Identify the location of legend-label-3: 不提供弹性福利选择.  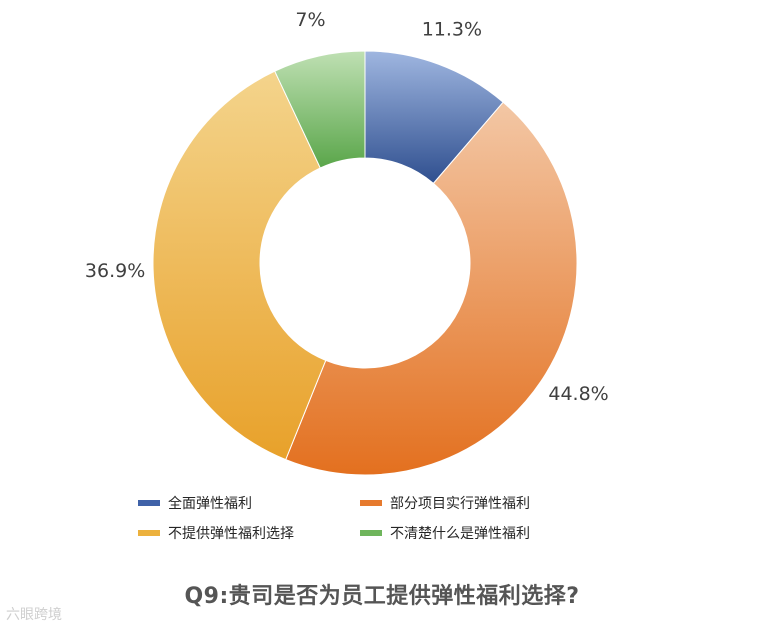
(231, 534).